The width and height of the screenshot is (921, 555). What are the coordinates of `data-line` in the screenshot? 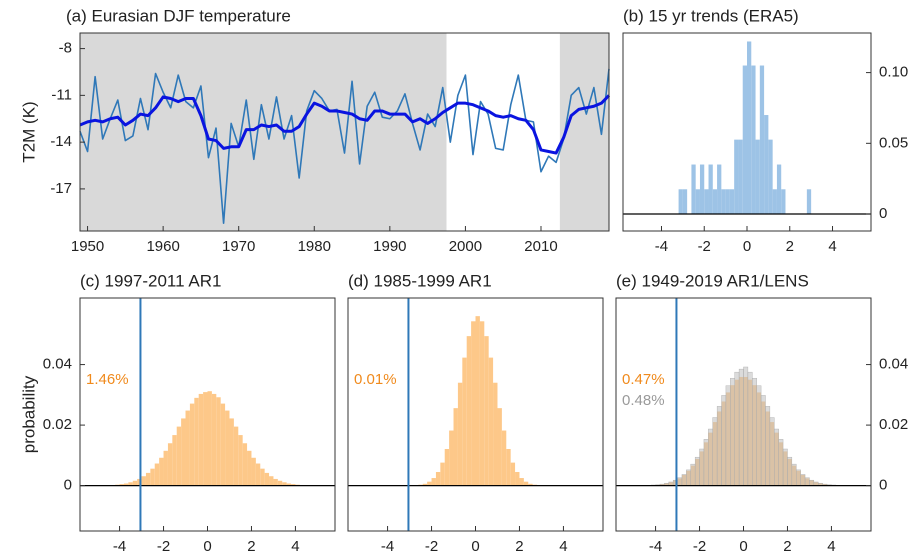 It's located at (345, 124).